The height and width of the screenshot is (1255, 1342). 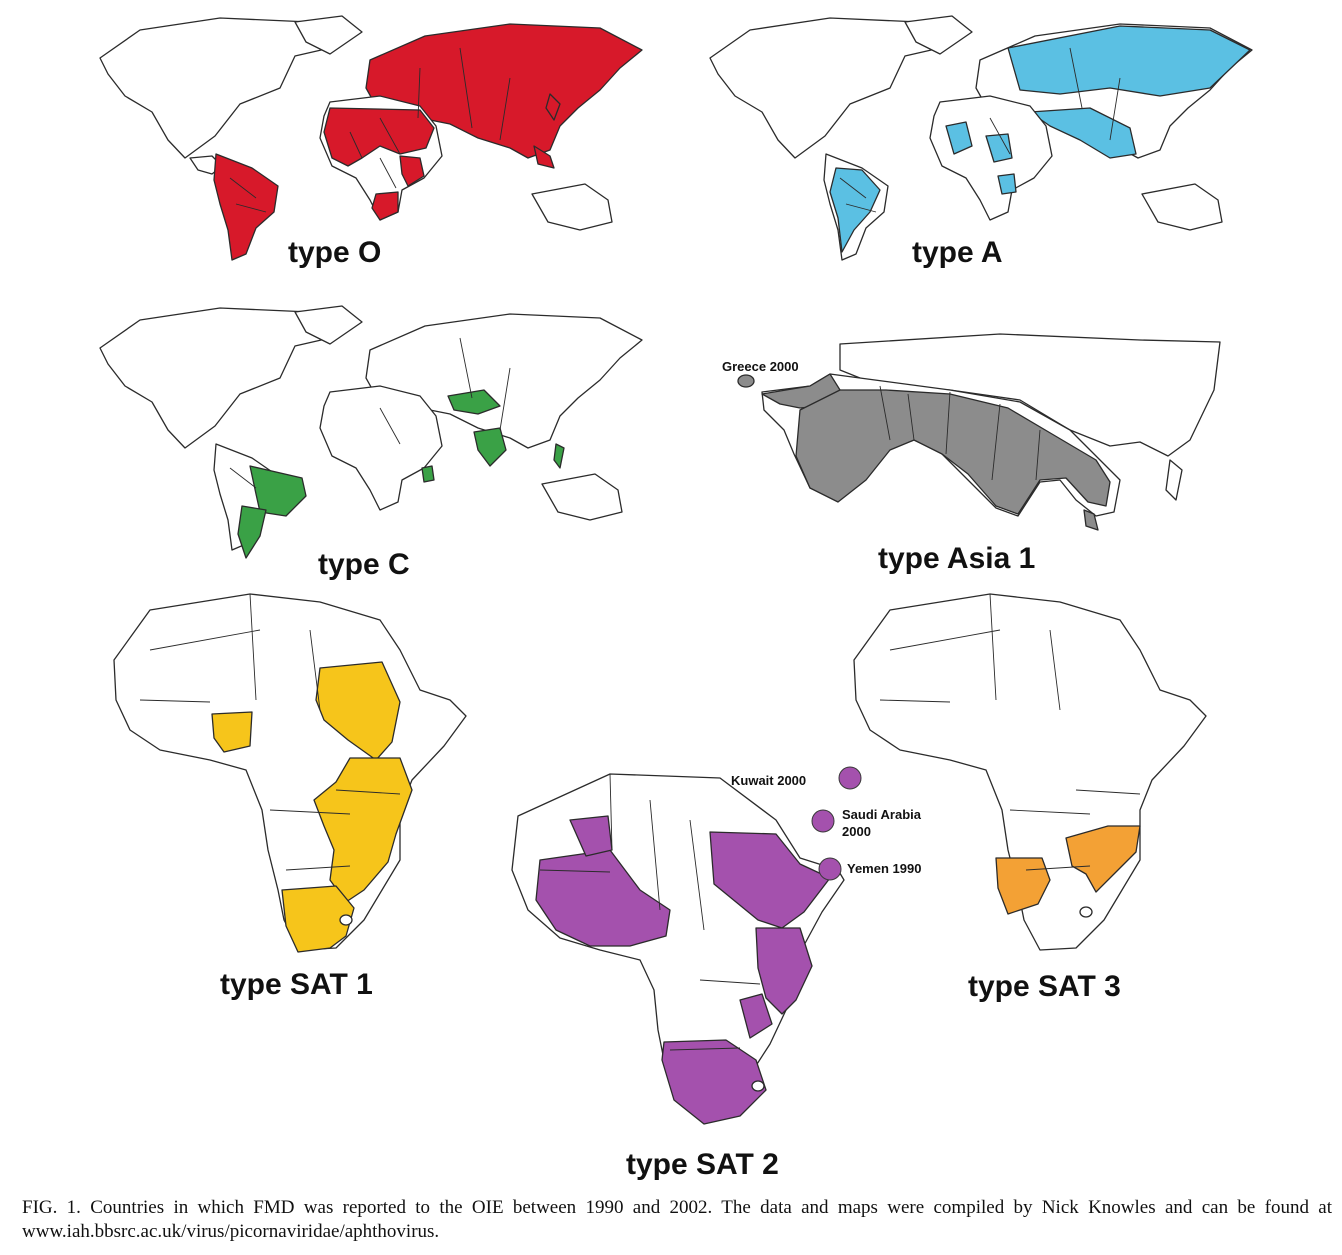 What do you see at coordinates (364, 564) in the screenshot?
I see `map-title: type C` at bounding box center [364, 564].